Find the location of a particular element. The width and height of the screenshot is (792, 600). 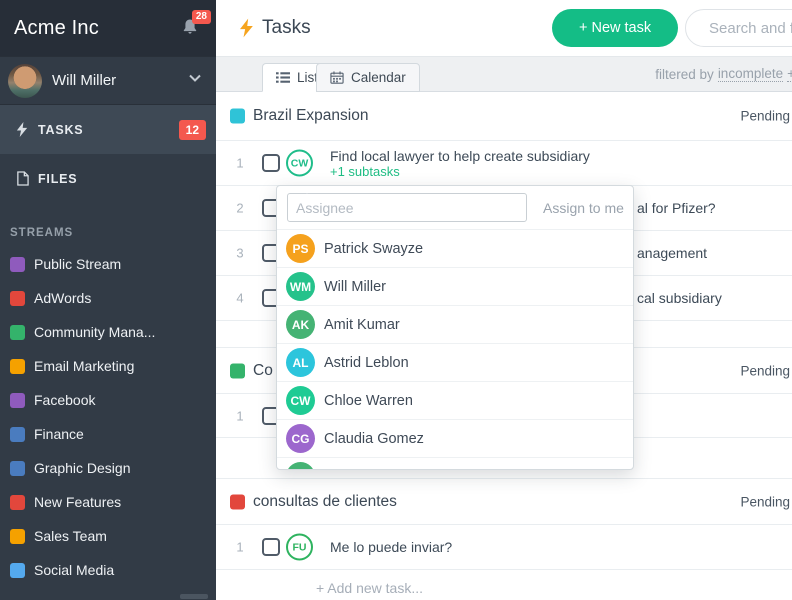

sidebar-stream-facebook: Facebook is located at coordinates (108, 400).